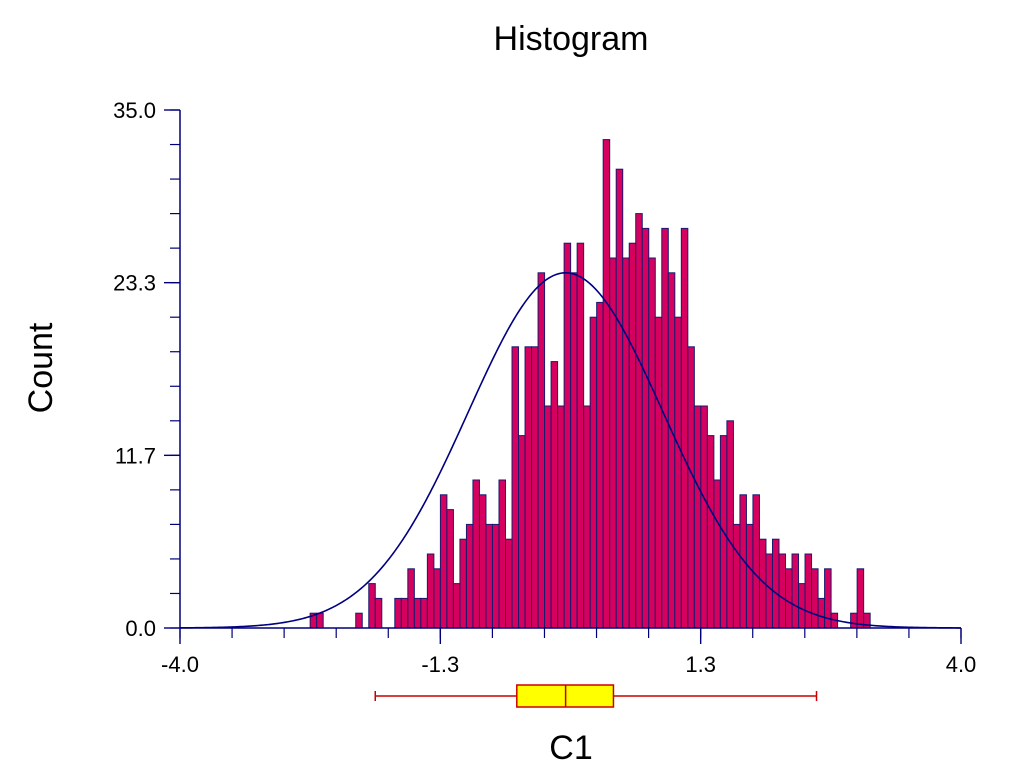 The height and width of the screenshot is (768, 1024). What do you see at coordinates (41, 367) in the screenshot?
I see `y-axis-label: Count` at bounding box center [41, 367].